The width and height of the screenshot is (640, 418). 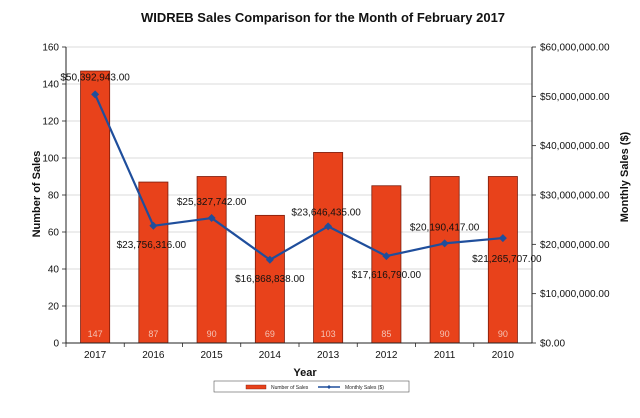 What do you see at coordinates (152, 245) in the screenshot?
I see `line-point-label: $23,756,316.00` at bounding box center [152, 245].